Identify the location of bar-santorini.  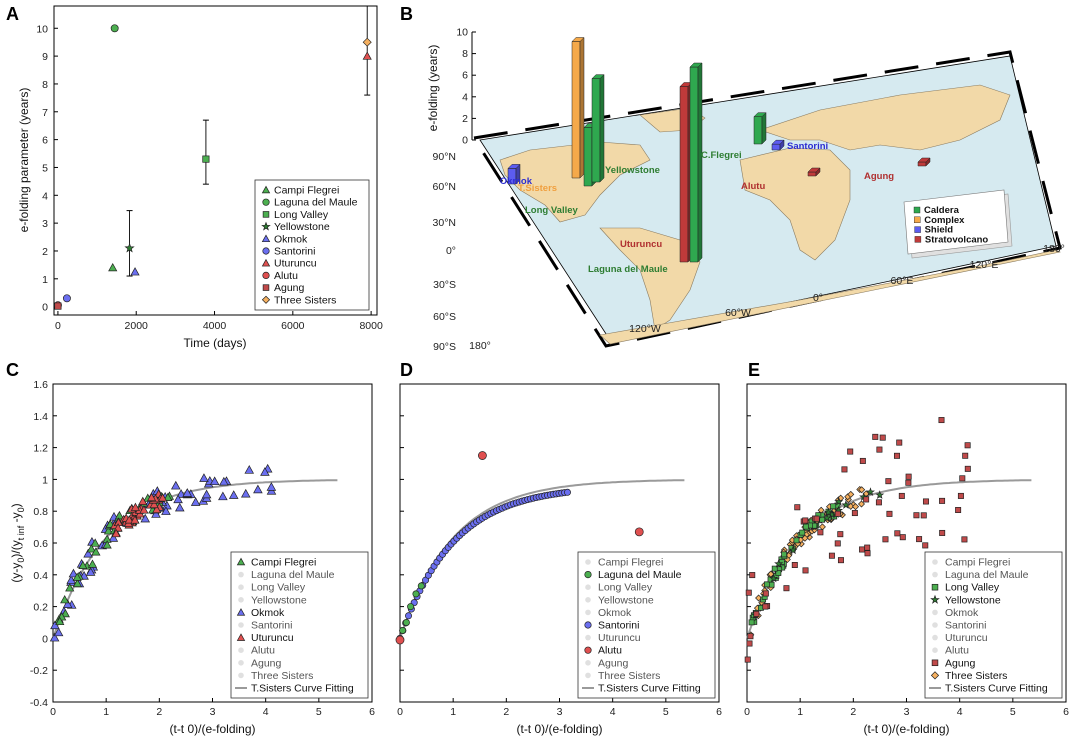
(778, 145).